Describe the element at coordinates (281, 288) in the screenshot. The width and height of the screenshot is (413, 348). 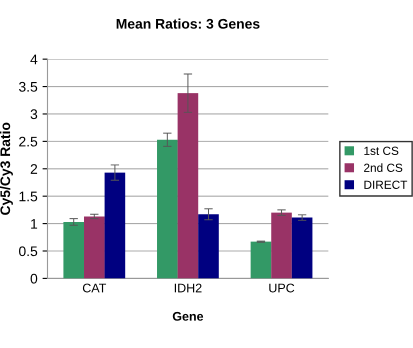
I see `x-tick-label: UPC` at that location.